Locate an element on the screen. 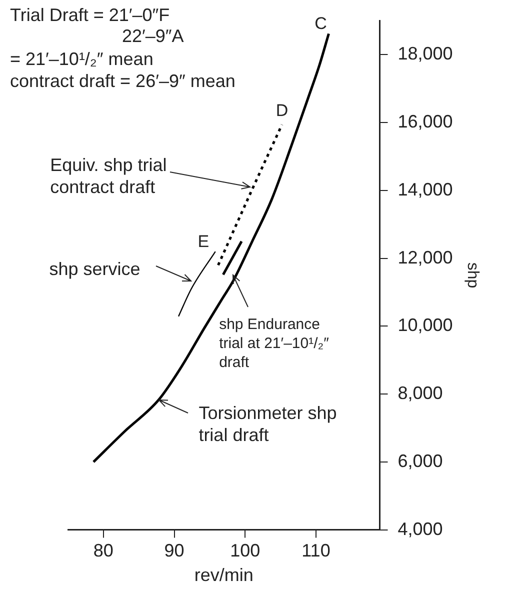  annotation: D is located at coordinates (282, 110).